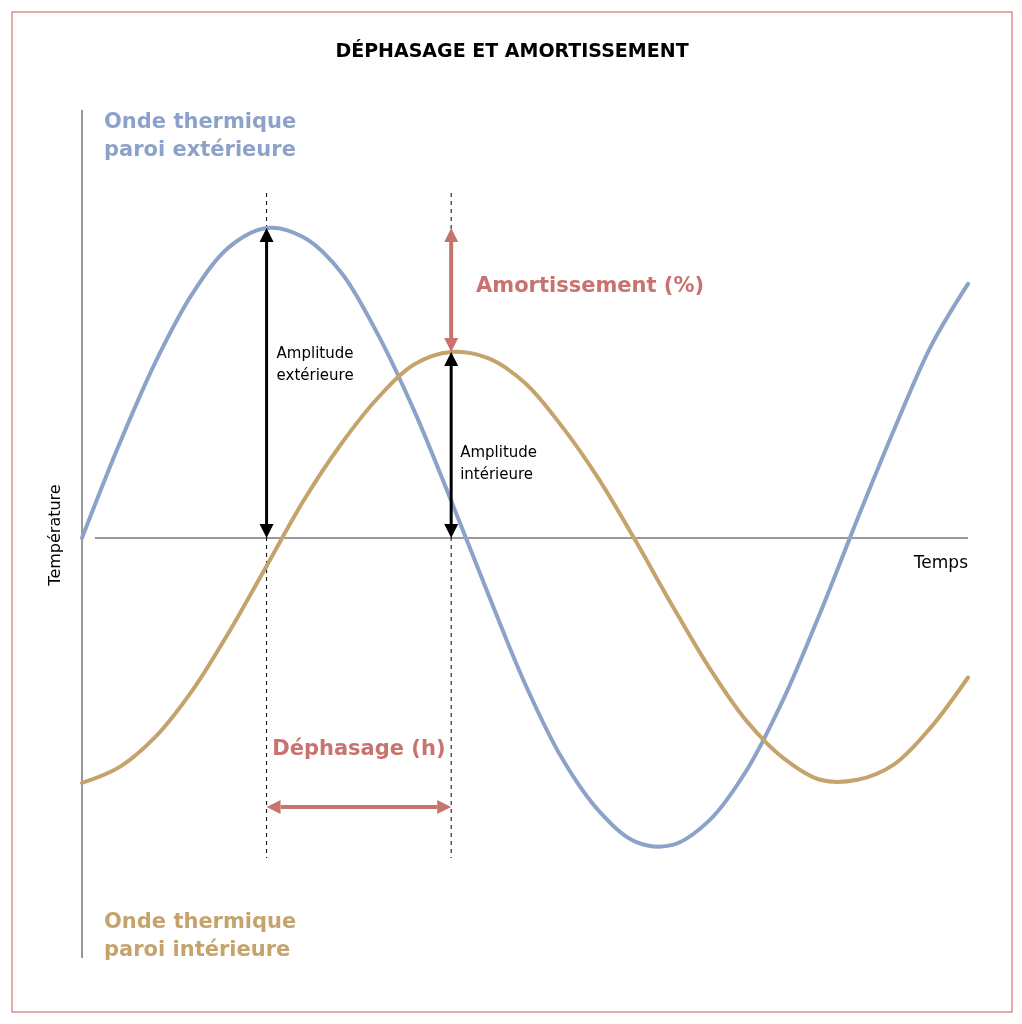  What do you see at coordinates (315, 364) in the screenshot?
I see `annotation: Amplitude extérieure` at bounding box center [315, 364].